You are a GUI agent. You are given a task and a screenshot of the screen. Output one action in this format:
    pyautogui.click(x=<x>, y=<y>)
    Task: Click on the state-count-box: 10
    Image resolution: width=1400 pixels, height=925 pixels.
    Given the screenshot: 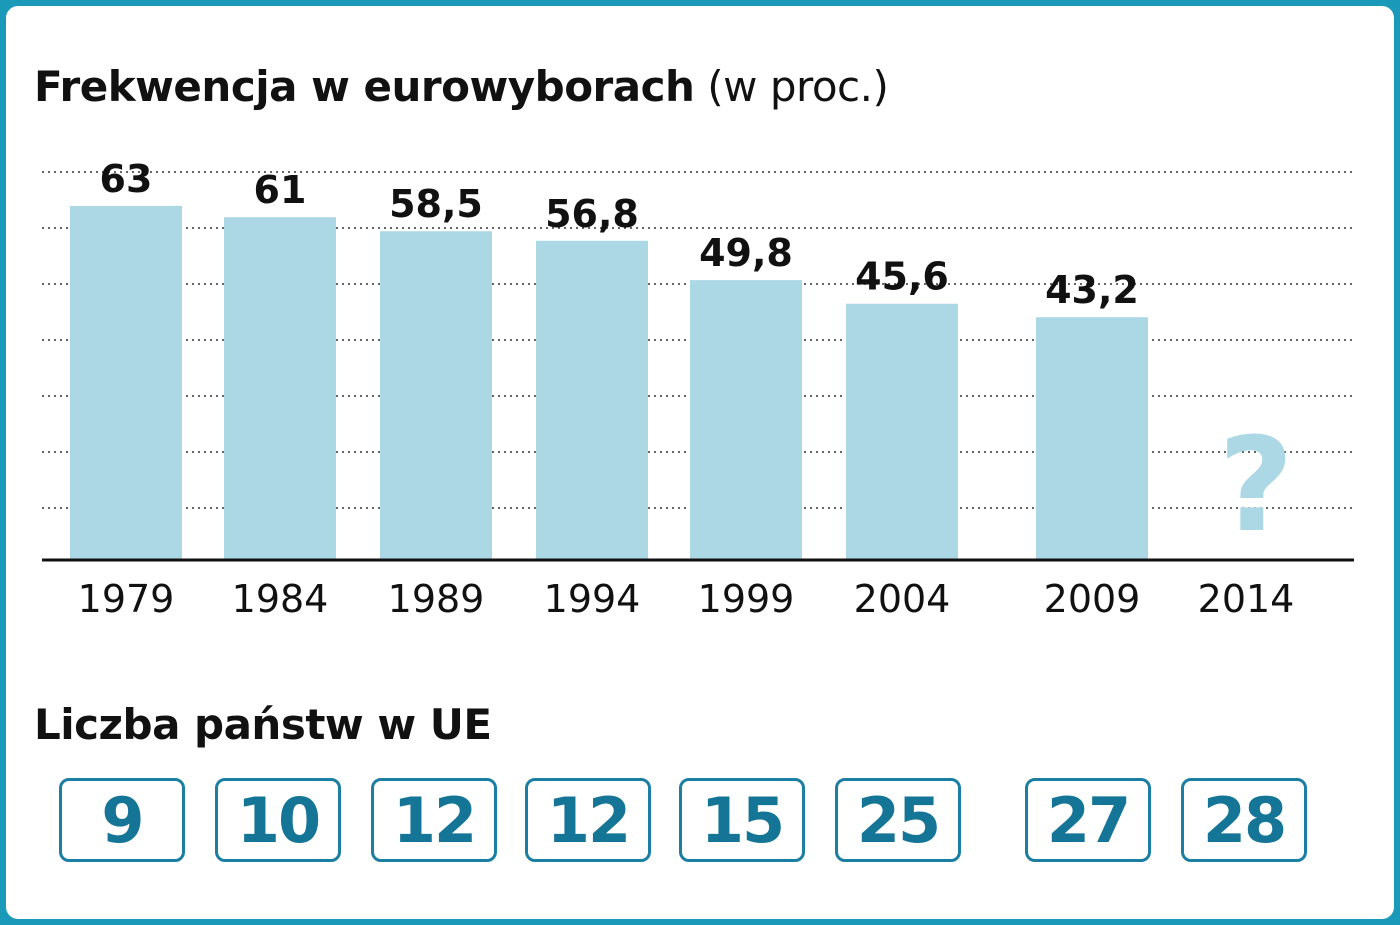 What is the action you would take?
    pyautogui.click(x=278, y=820)
    